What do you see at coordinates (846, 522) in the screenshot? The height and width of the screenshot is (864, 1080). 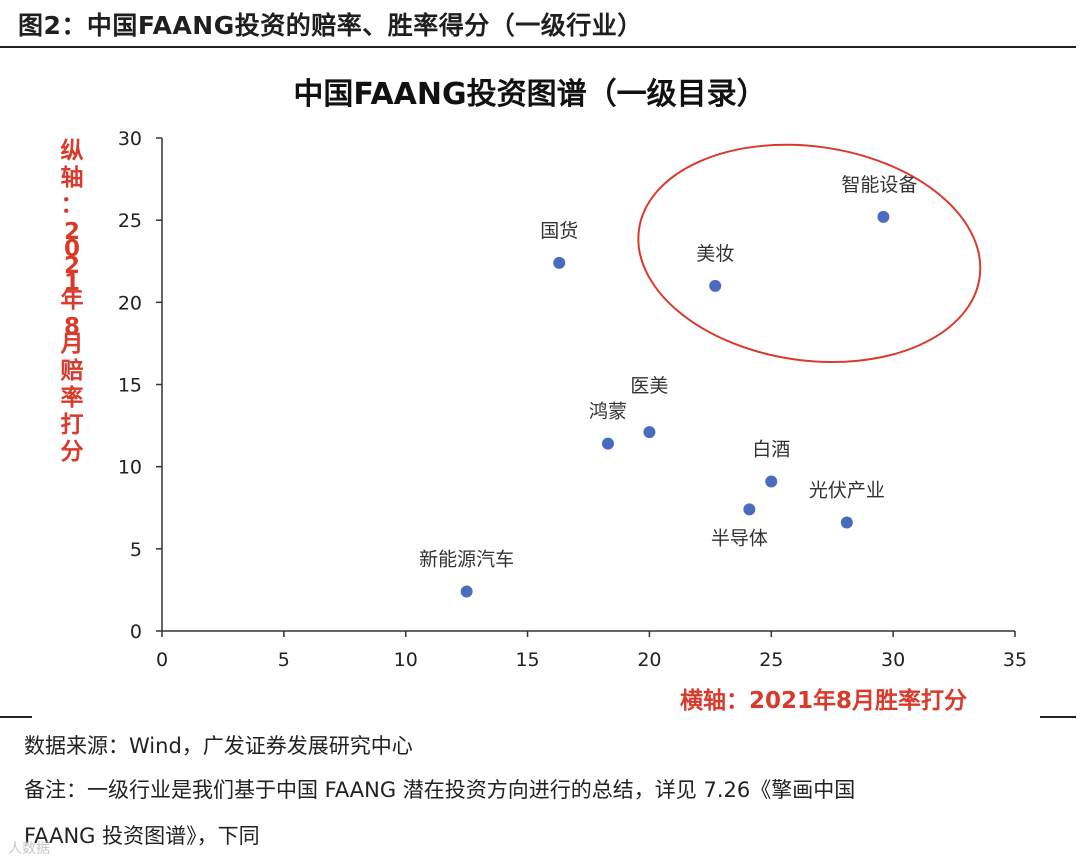 I see `point-光伏产业` at bounding box center [846, 522].